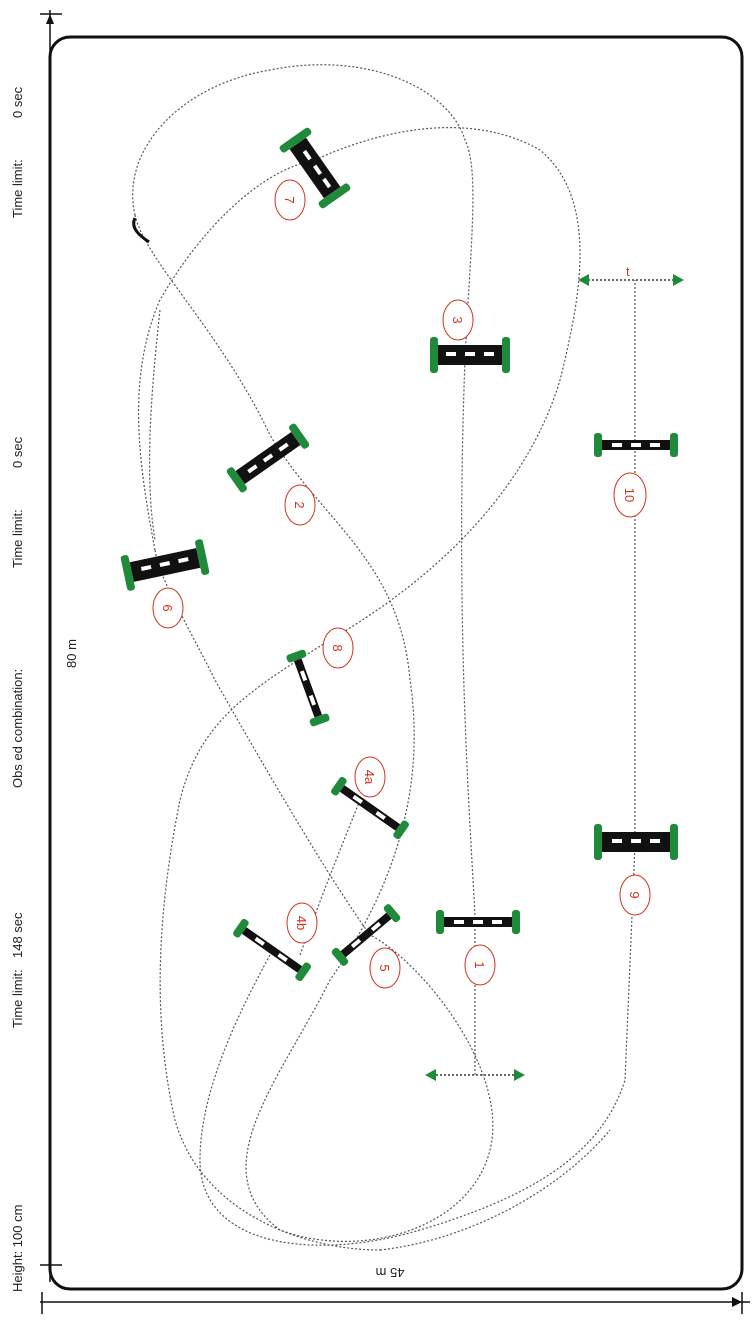 The width and height of the screenshot is (752, 1321). I want to click on obstacle-7-number: 7, so click(290, 200).